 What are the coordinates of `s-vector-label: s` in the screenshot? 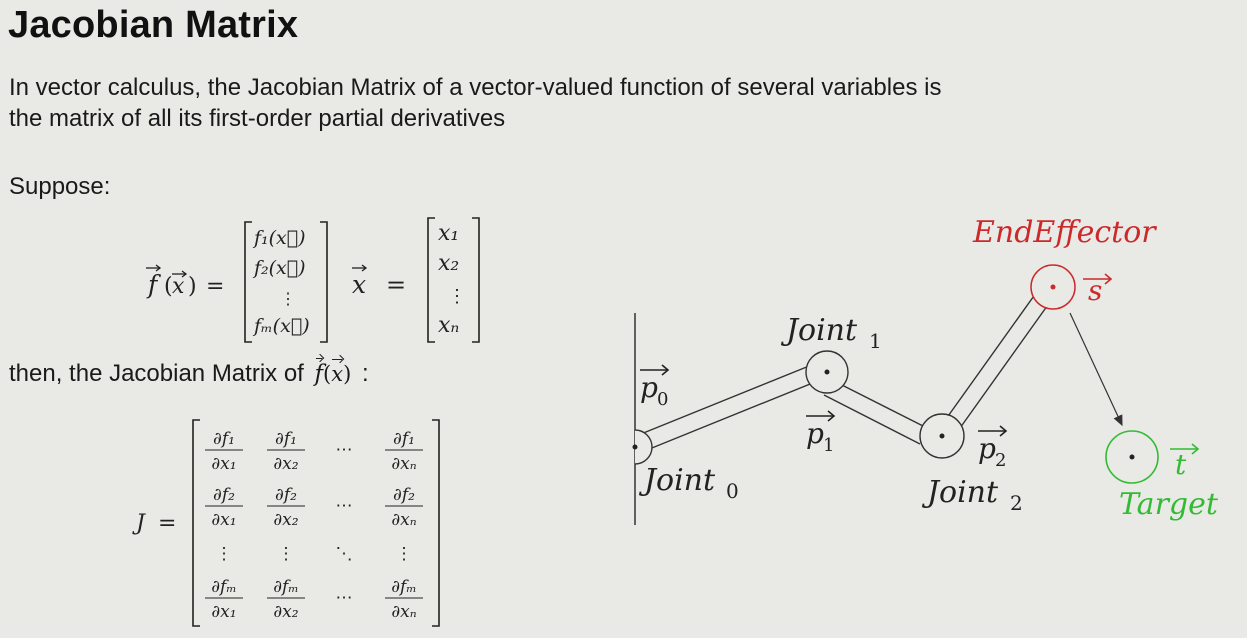 It's located at (1098, 290).